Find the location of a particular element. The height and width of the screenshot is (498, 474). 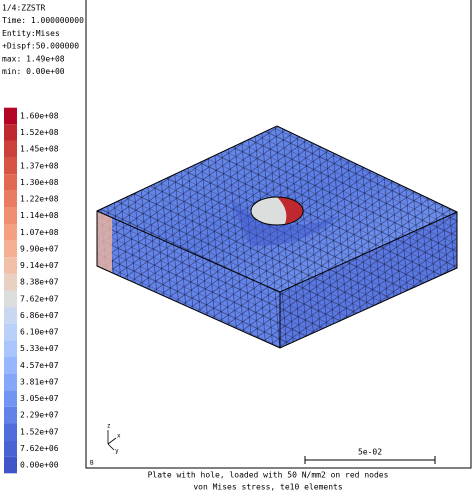

legend-label: 1.52e+07 is located at coordinates (39, 431).